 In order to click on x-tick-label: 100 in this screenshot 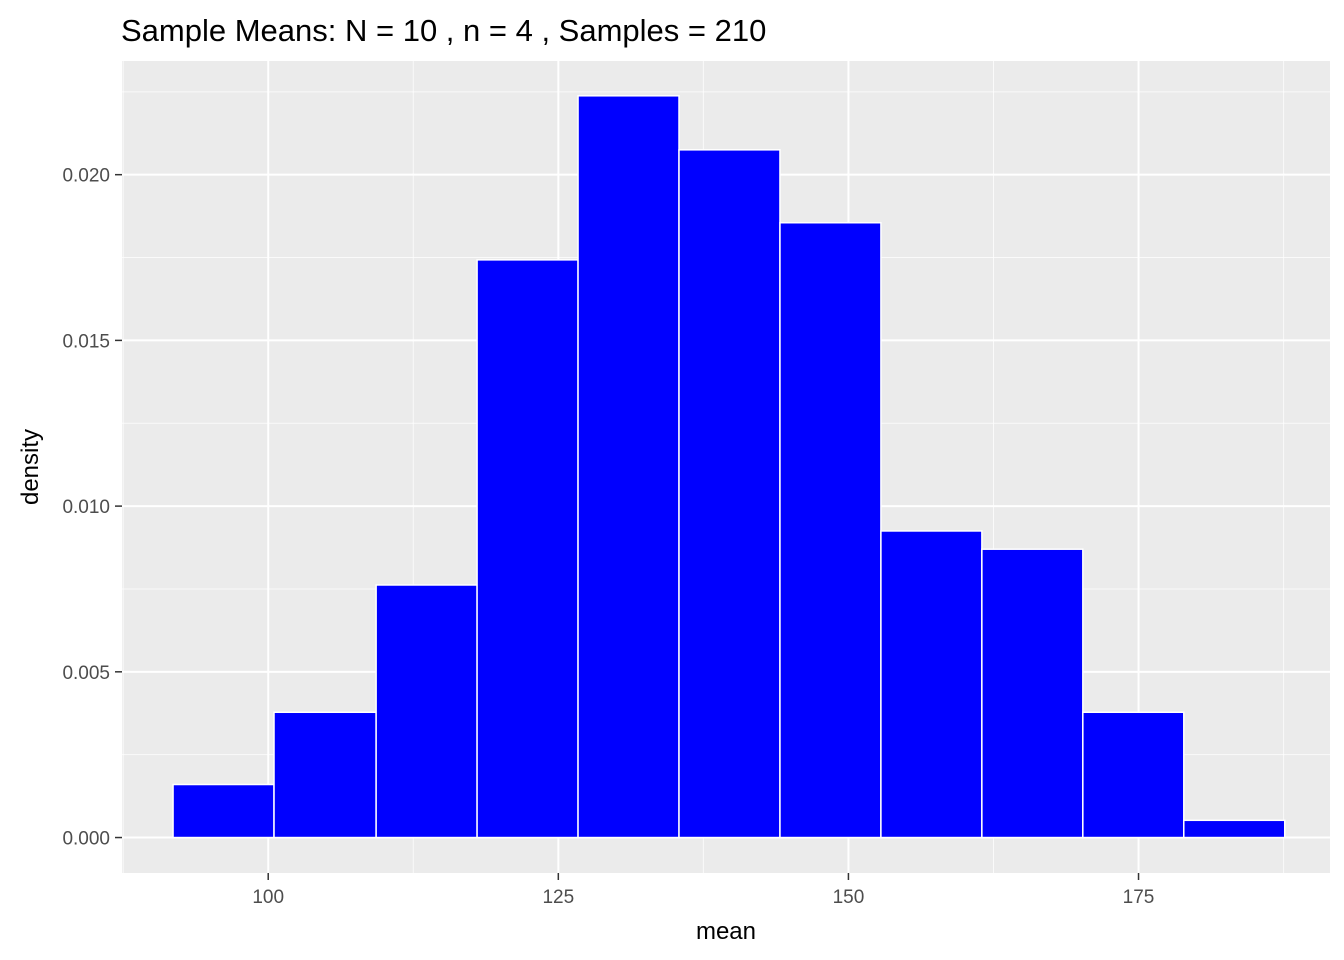, I will do `click(268, 897)`.